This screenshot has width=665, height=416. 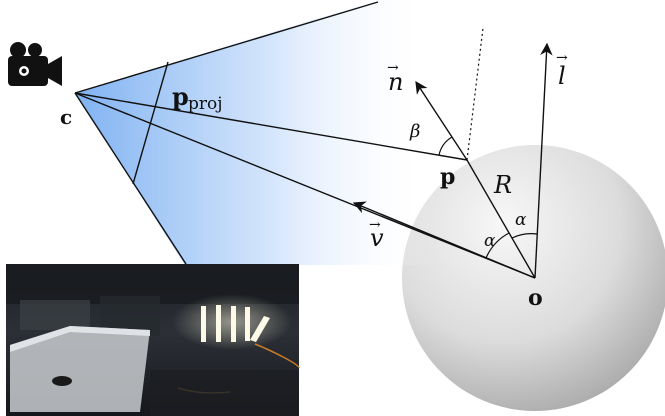 I want to click on beta-arc, so click(x=445, y=146).